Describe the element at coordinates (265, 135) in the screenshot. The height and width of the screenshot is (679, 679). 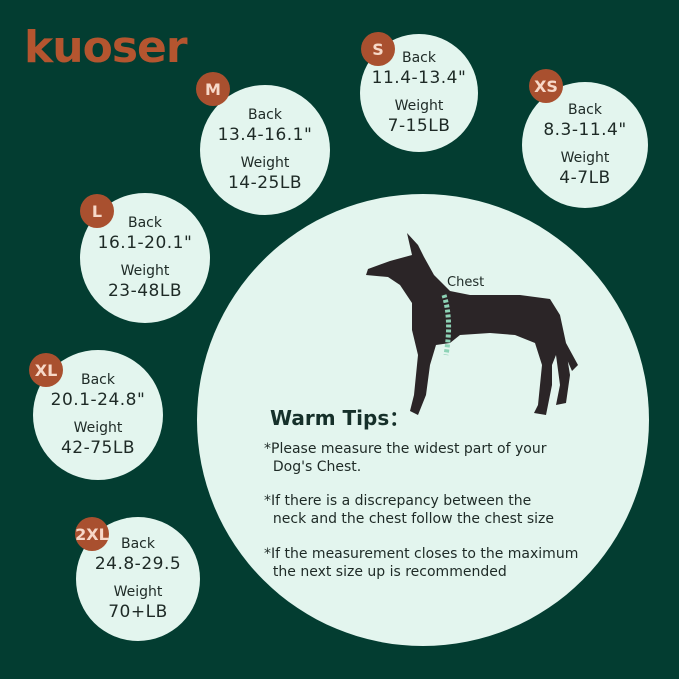
I see `back-value: 13.4-16.1"` at that location.